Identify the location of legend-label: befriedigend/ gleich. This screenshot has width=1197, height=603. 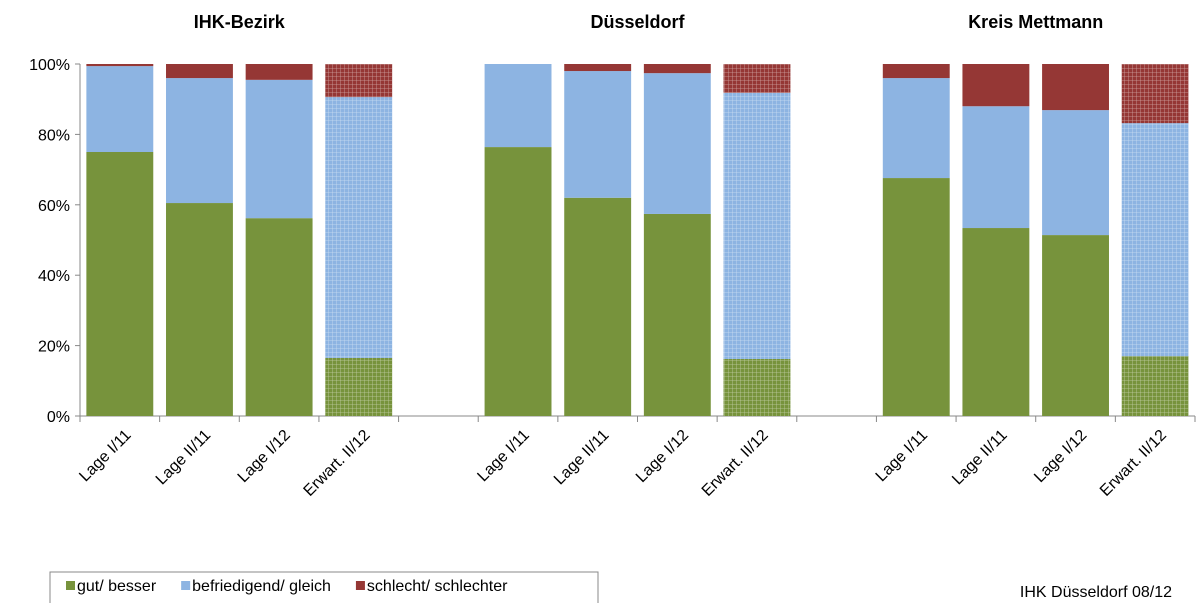
(261, 586).